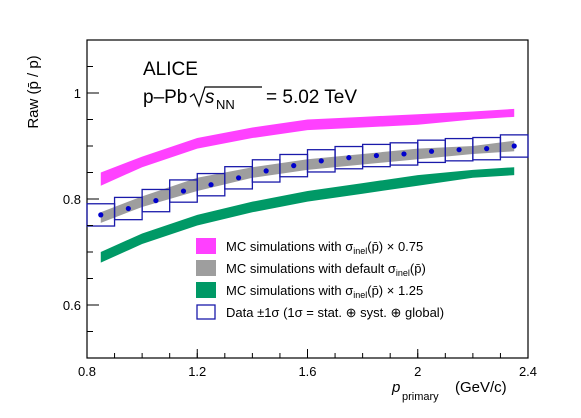  What do you see at coordinates (335, 312) in the screenshot?
I see `legend-label: Data ±1σ (1σ = stat. ⊕ syst. ⊕ global)` at bounding box center [335, 312].